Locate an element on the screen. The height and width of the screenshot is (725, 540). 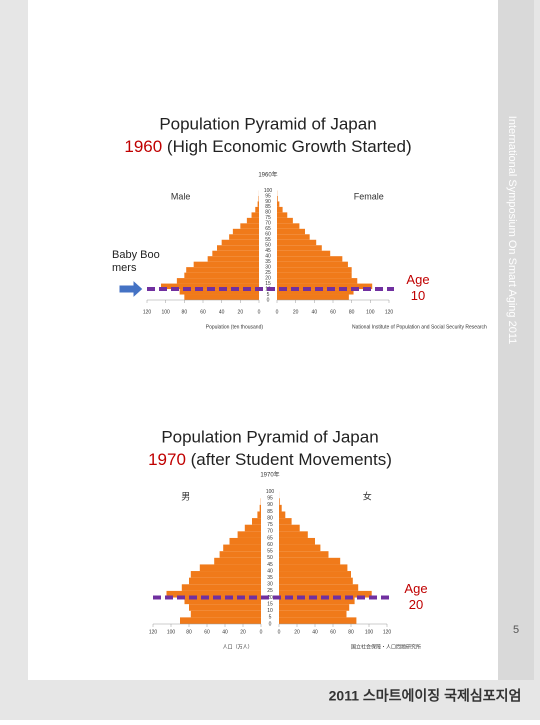
chart-subtitle-line: 1960 (High Economic Growth Started) is located at coordinates (267, 146).